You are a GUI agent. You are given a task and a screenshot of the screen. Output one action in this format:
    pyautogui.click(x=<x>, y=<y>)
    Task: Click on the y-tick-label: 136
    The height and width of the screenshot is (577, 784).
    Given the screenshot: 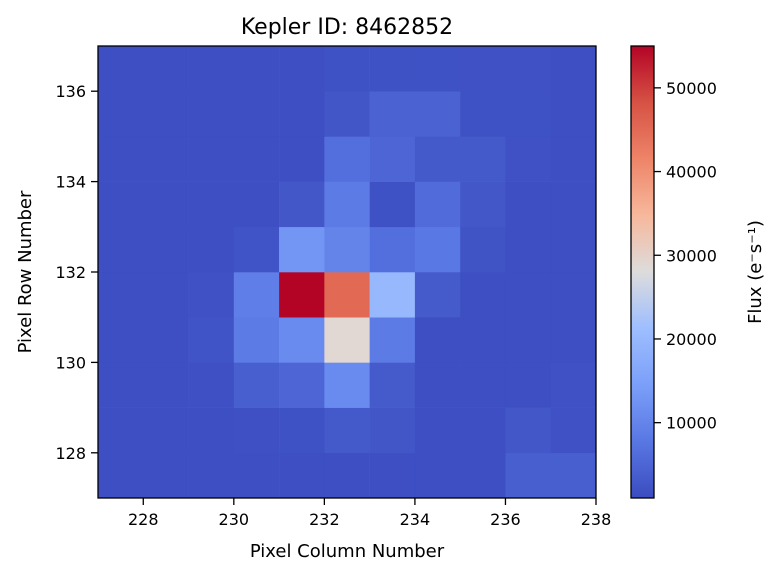 What is the action you would take?
    pyautogui.click(x=70, y=91)
    